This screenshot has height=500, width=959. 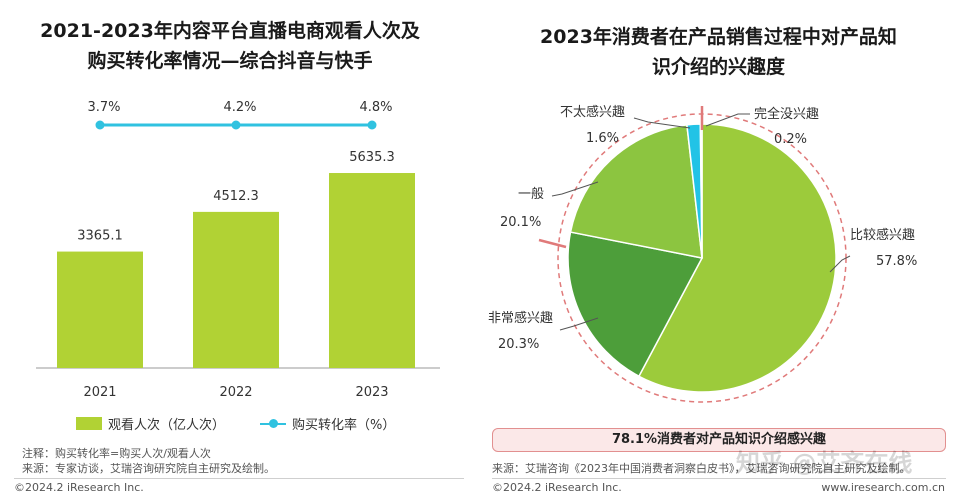 I want to click on slice-label-2: 非常感兴趣, so click(x=520, y=318).